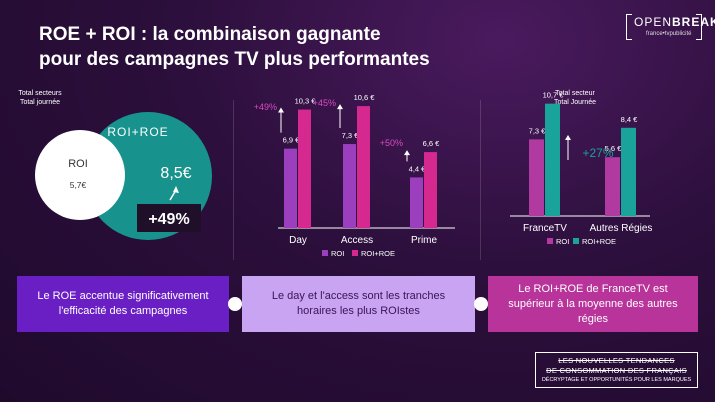 The height and width of the screenshot is (402, 715). Describe the element at coordinates (418, 168) in the screenshot. I see `bar-value-label: 4,4 €` at that location.